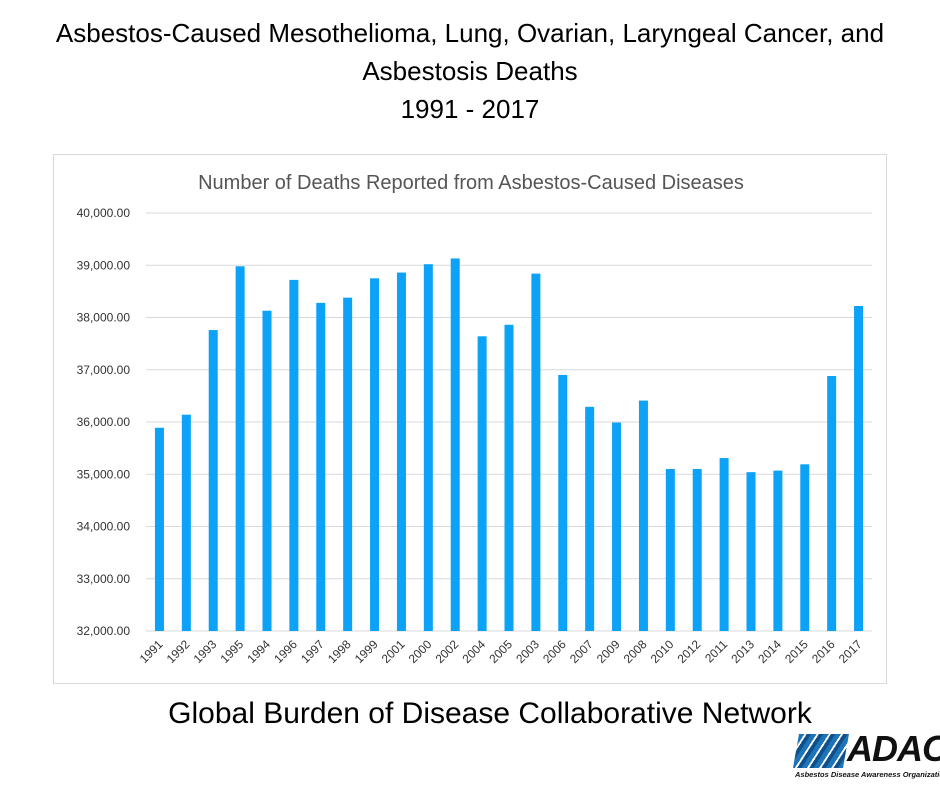 This screenshot has width=940, height=788. I want to click on y-tick-label: 40,000.00, so click(104, 213).